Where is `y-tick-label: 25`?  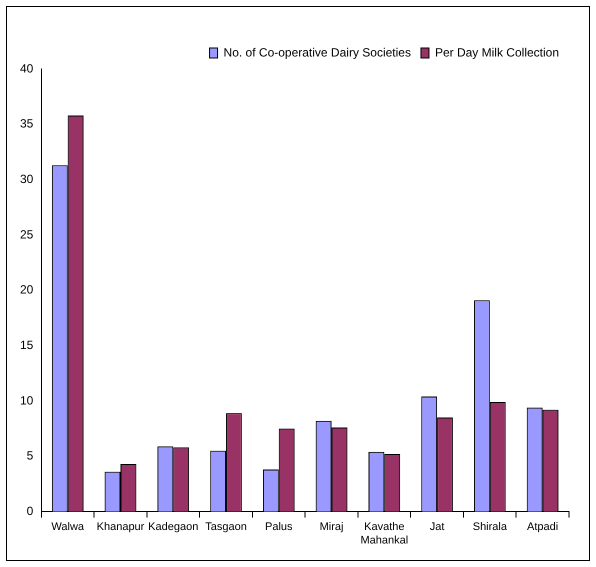
y-tick-label: 25 is located at coordinates (27, 234).